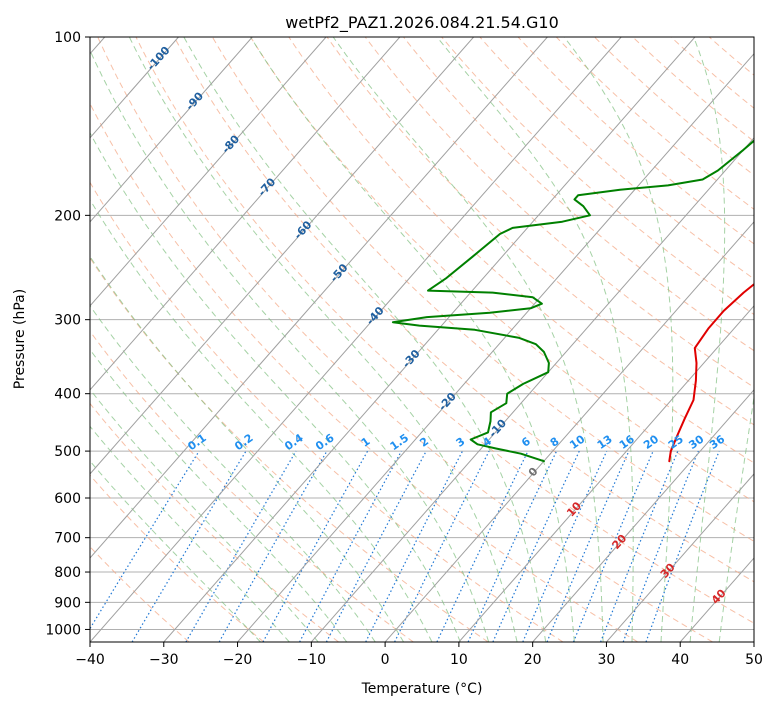 The height and width of the screenshot is (708, 775). I want to click on x-tick-label: −40, so click(90, 660).